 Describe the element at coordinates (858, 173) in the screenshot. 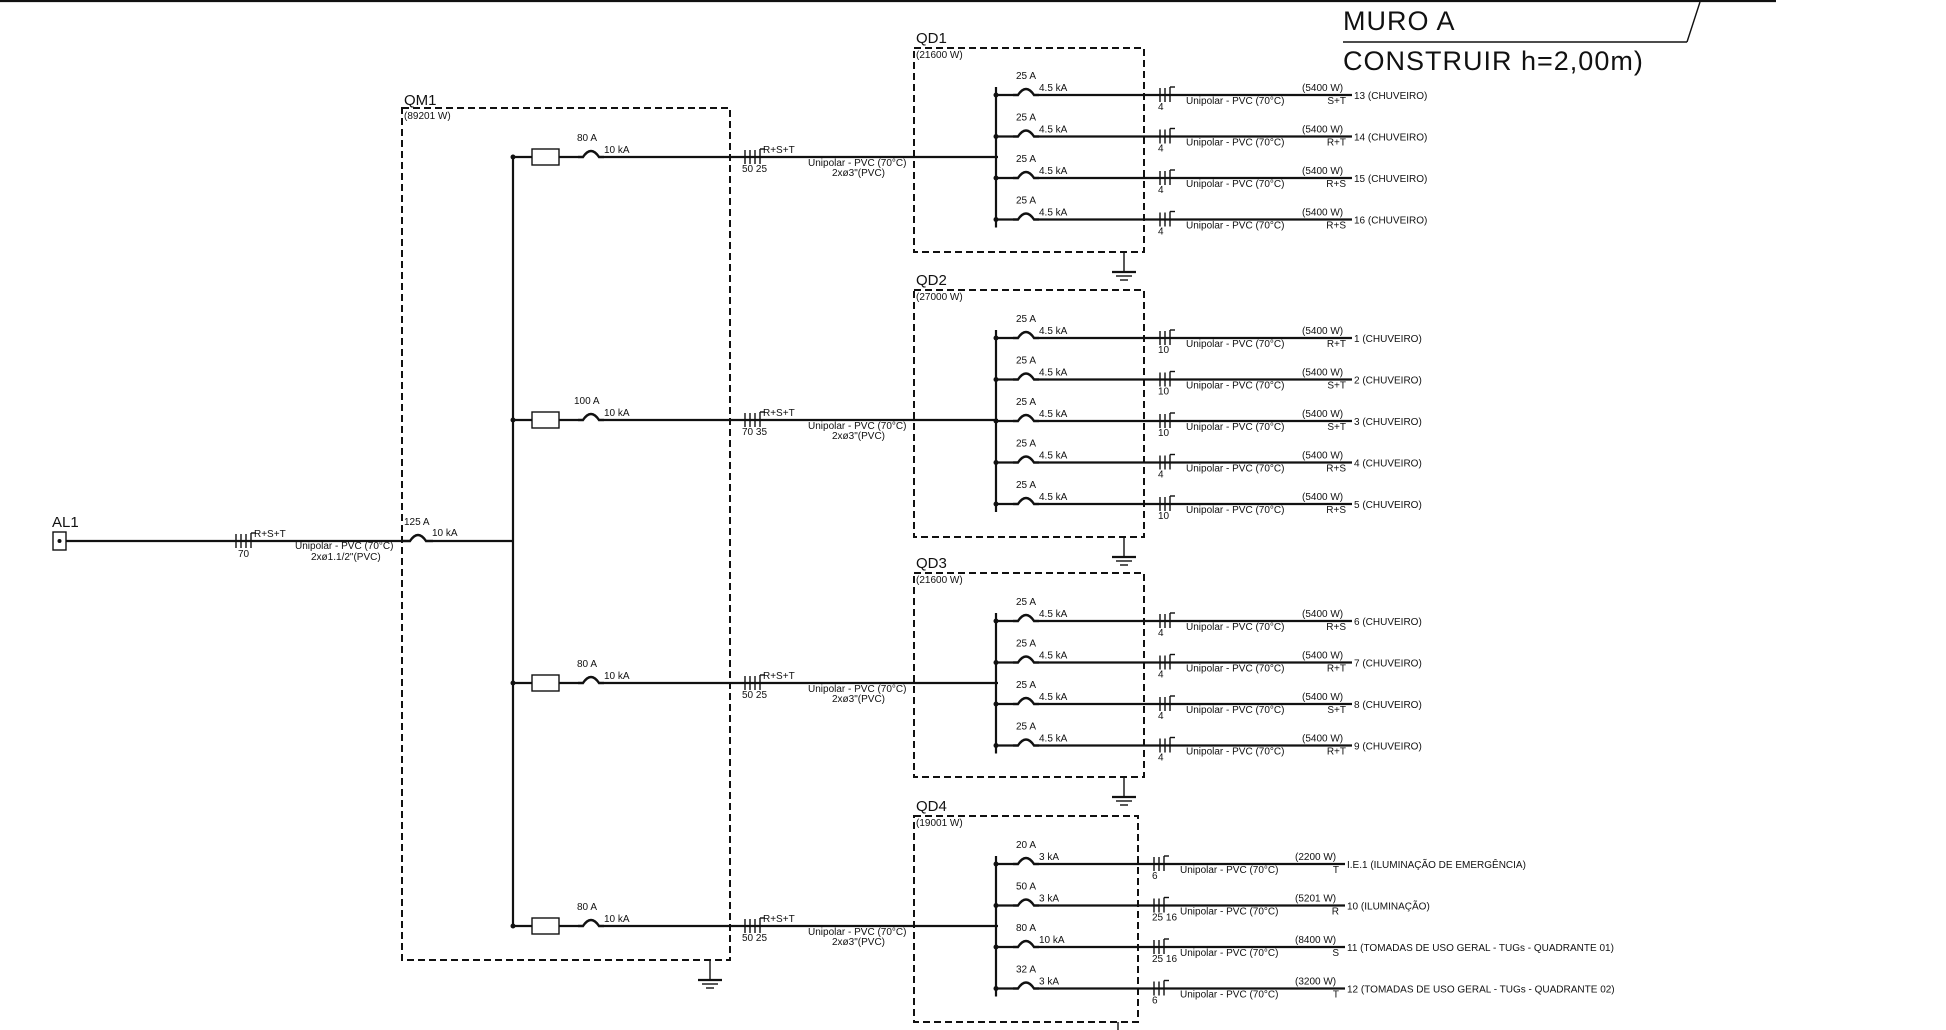

I see `feeder-conduit: 2xø3"(PVC)` at that location.